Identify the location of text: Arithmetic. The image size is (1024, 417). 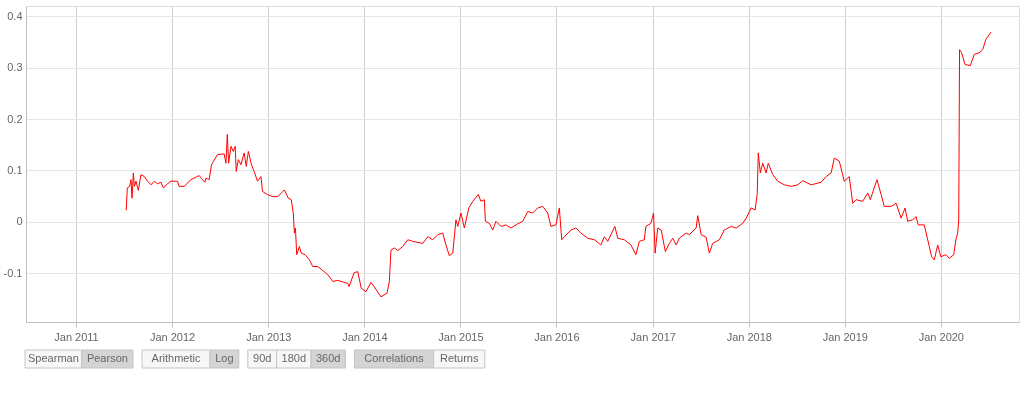
(176, 358).